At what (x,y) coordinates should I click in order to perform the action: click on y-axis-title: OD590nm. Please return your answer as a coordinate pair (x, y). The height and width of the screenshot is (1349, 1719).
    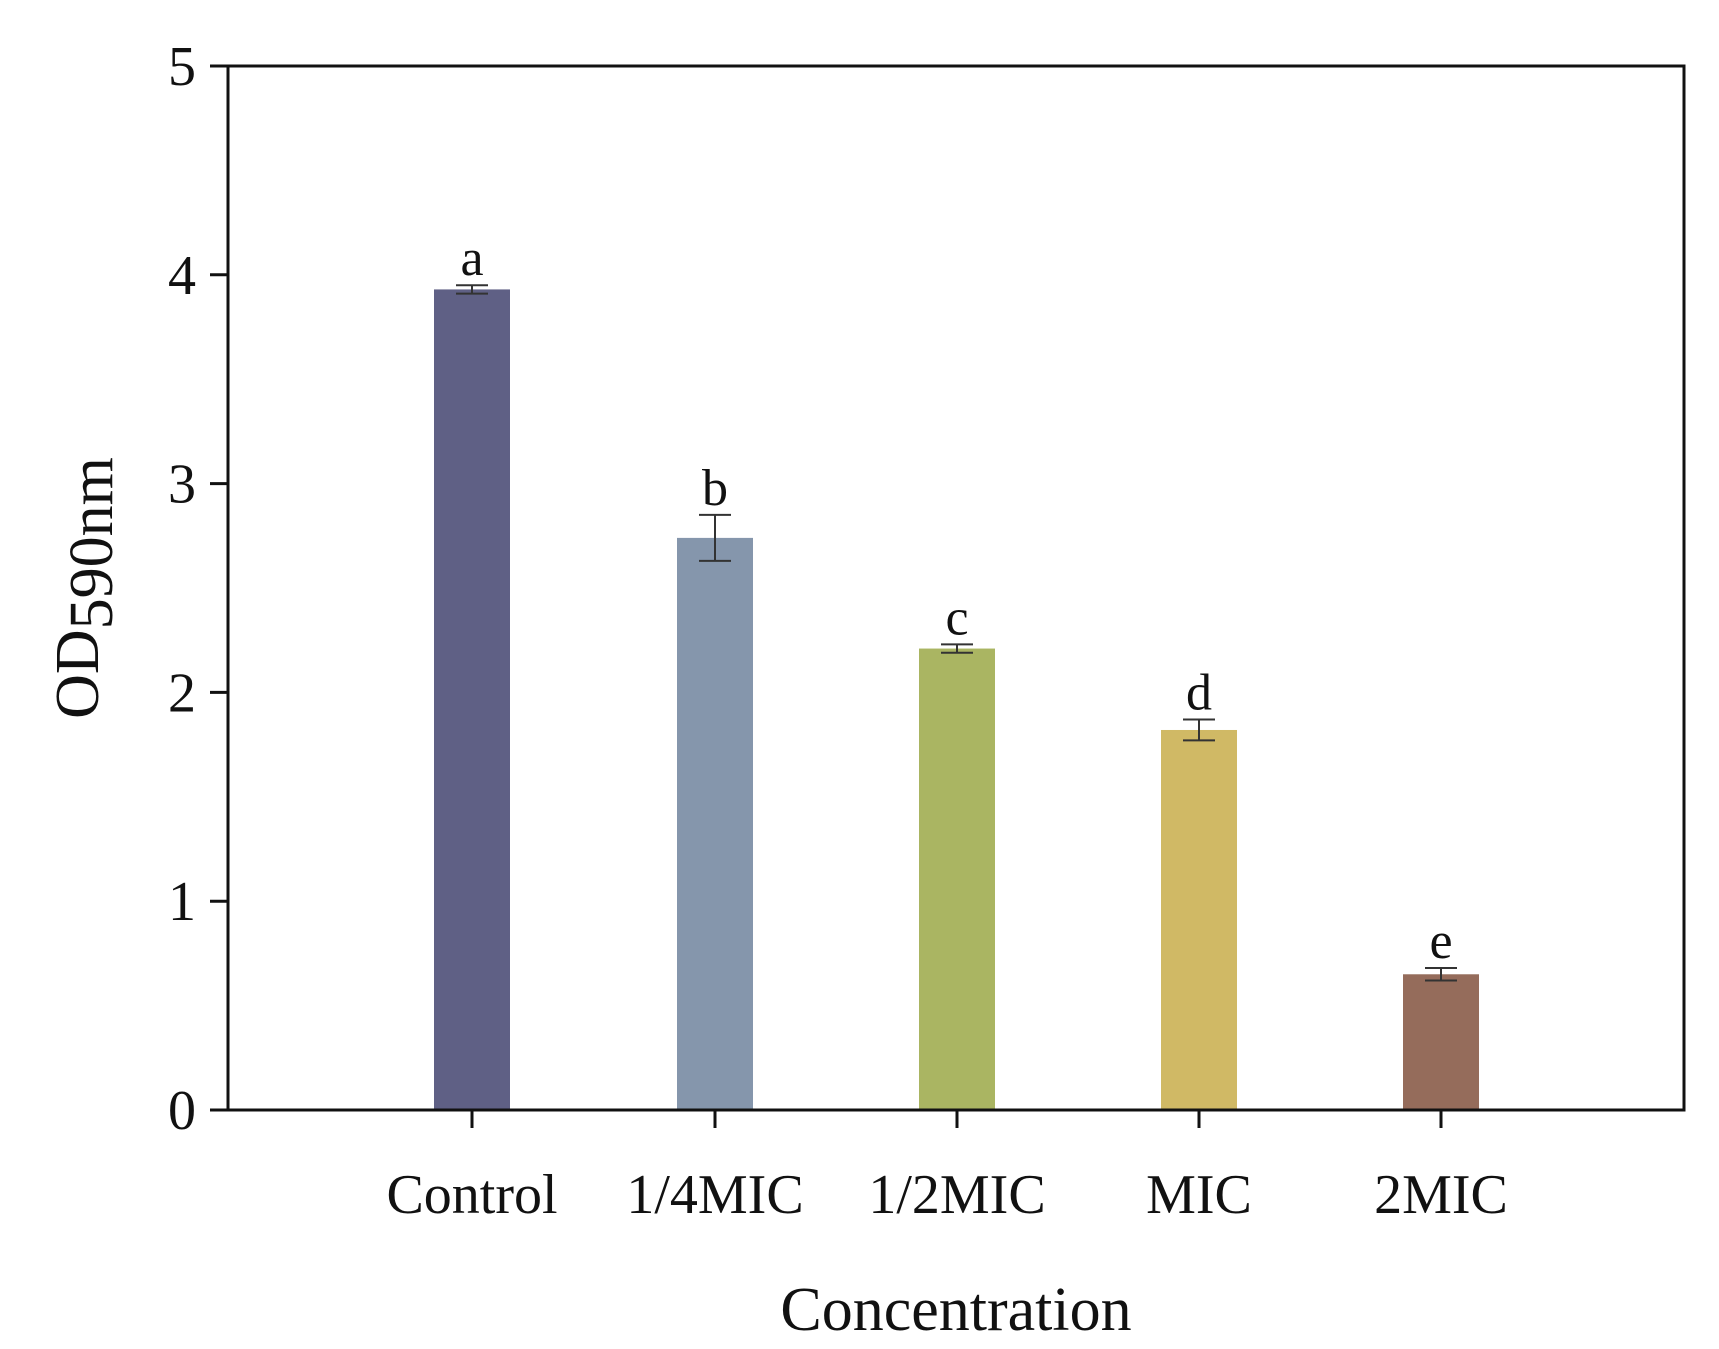
    Looking at the image, I should click on (85, 588).